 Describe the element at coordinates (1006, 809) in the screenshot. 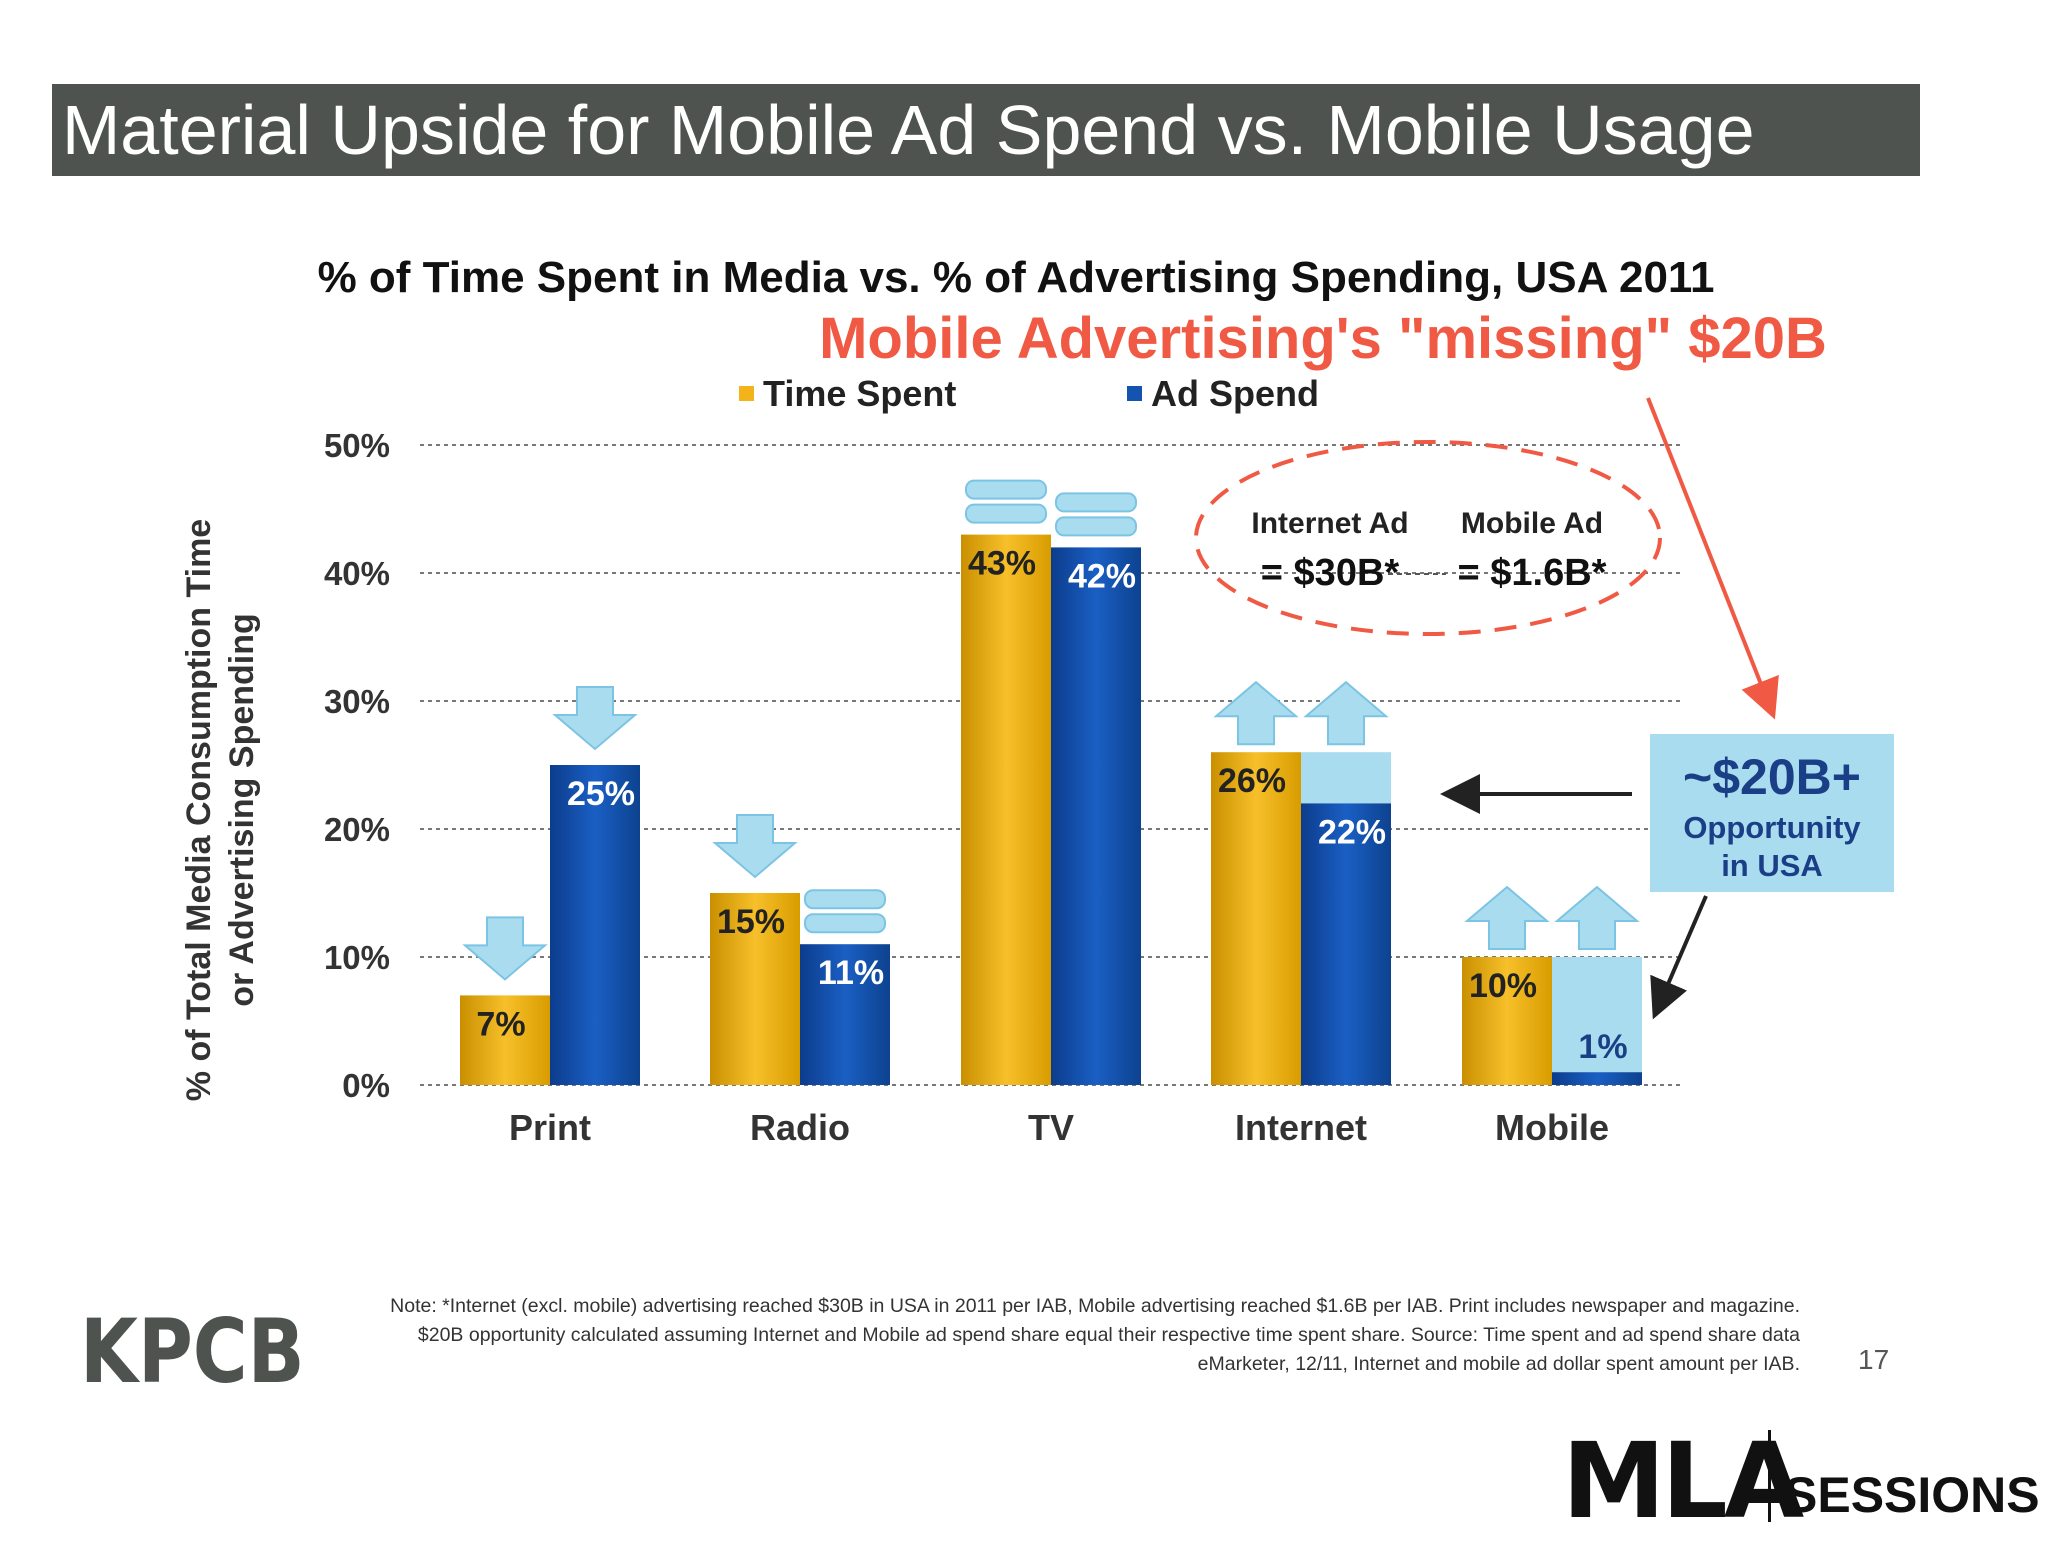

I see `bar-time-spent-tv` at that location.